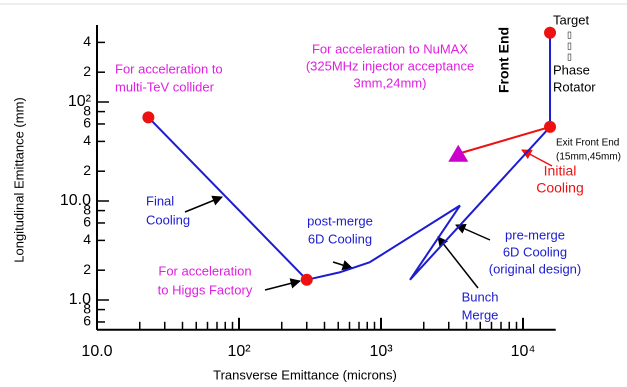 Image resolution: width=627 pixels, height=387 pixels. Describe the element at coordinates (523, 351) in the screenshot. I see `x-tick-label: 10⁴` at that location.